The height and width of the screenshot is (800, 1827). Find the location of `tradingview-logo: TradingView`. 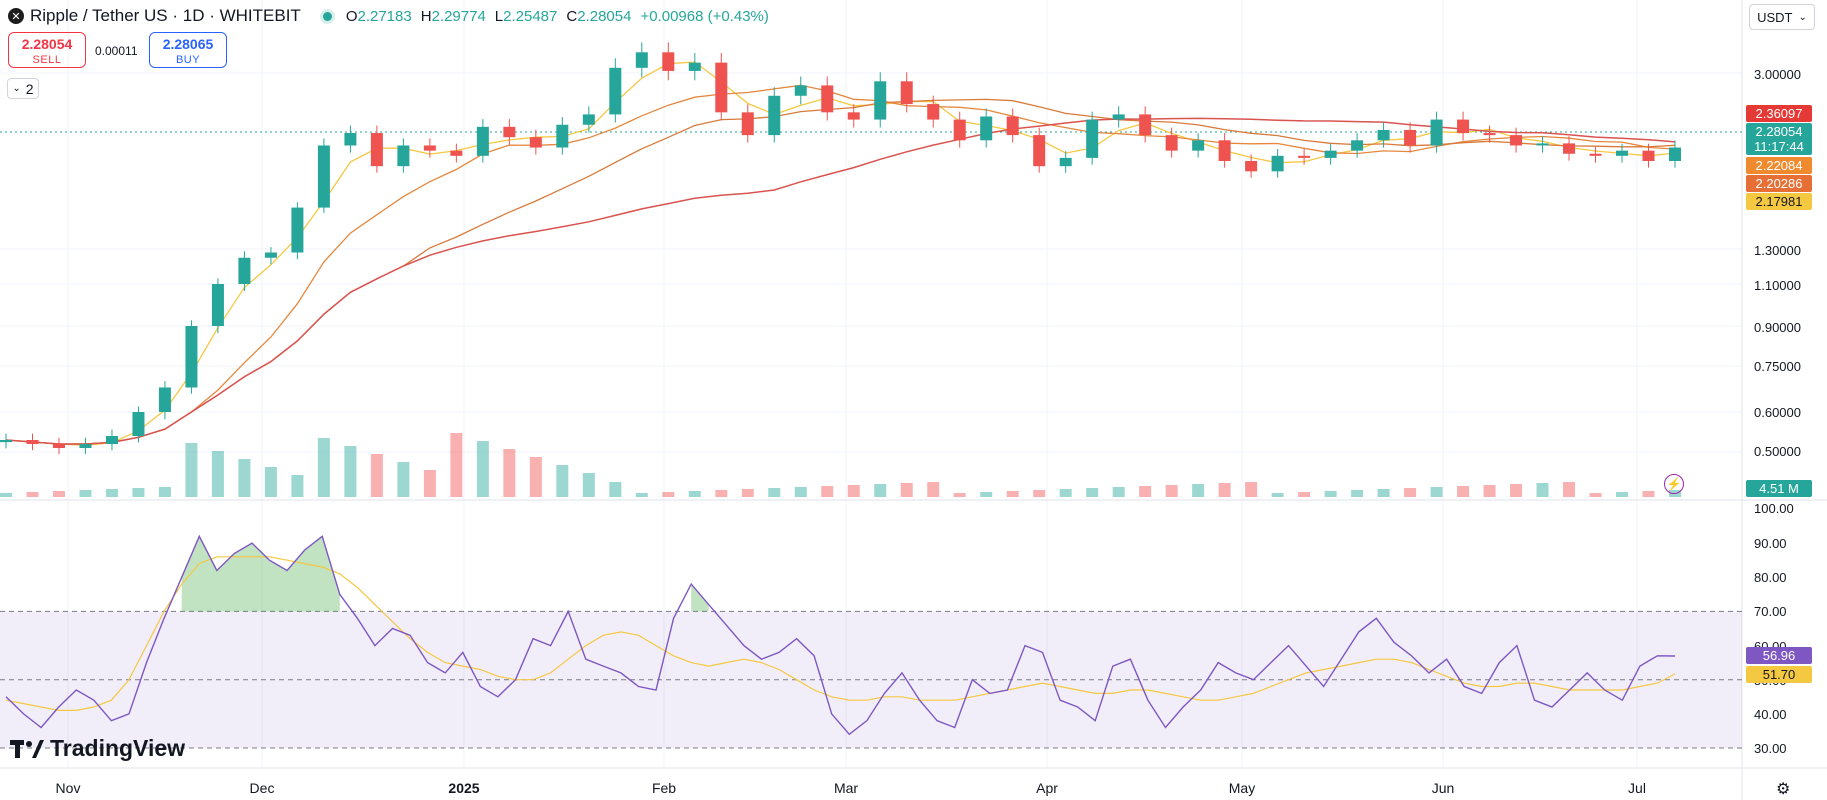

tradingview-logo: TradingView is located at coordinates (97, 748).